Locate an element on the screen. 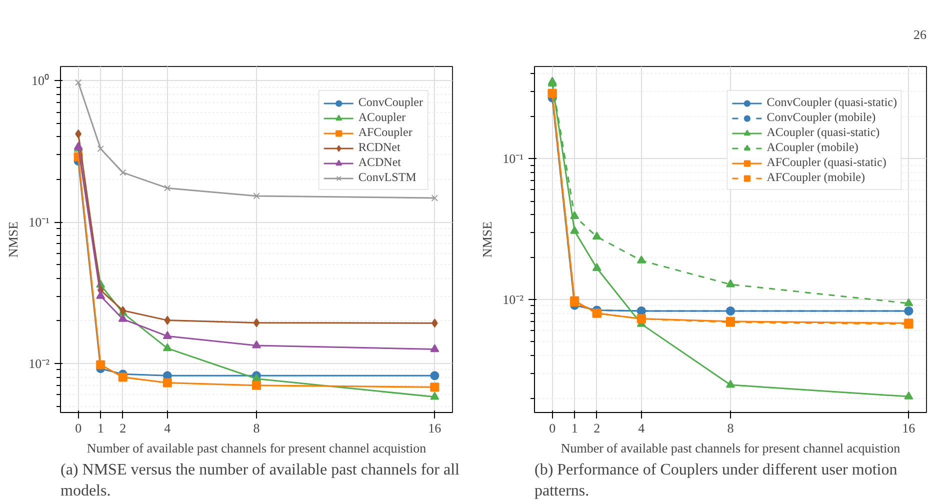 The height and width of the screenshot is (500, 948). legend-label: AFCoupler (mobile) is located at coordinates (816, 177).